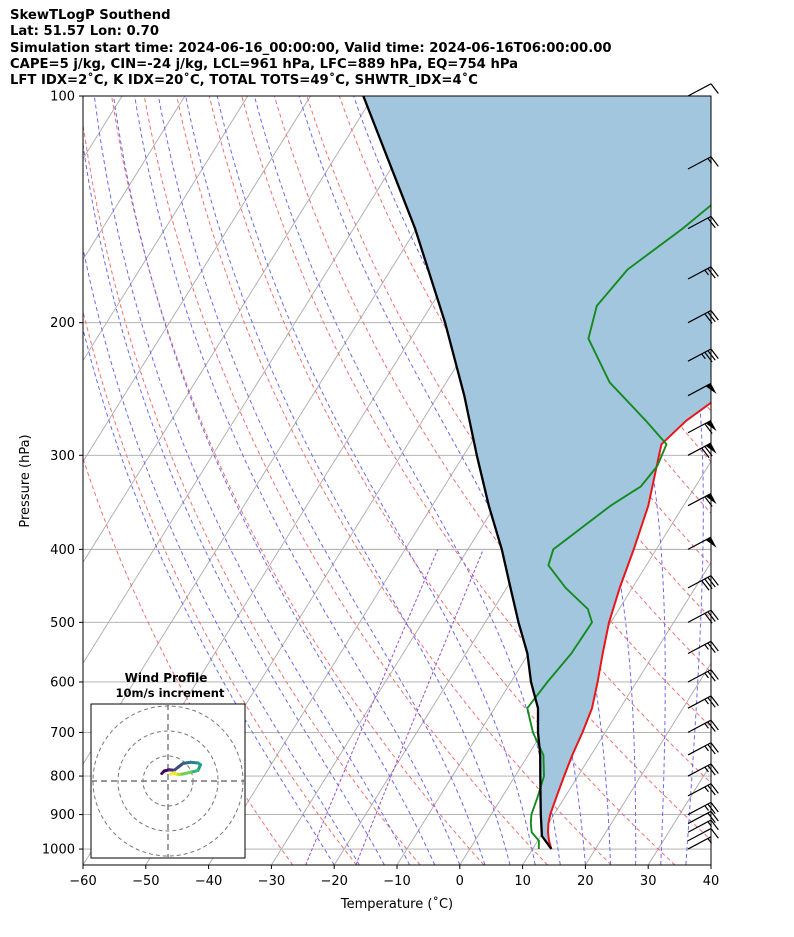  Describe the element at coordinates (188, 660) in the screenshot. I see `dry-adiabat-line` at that location.